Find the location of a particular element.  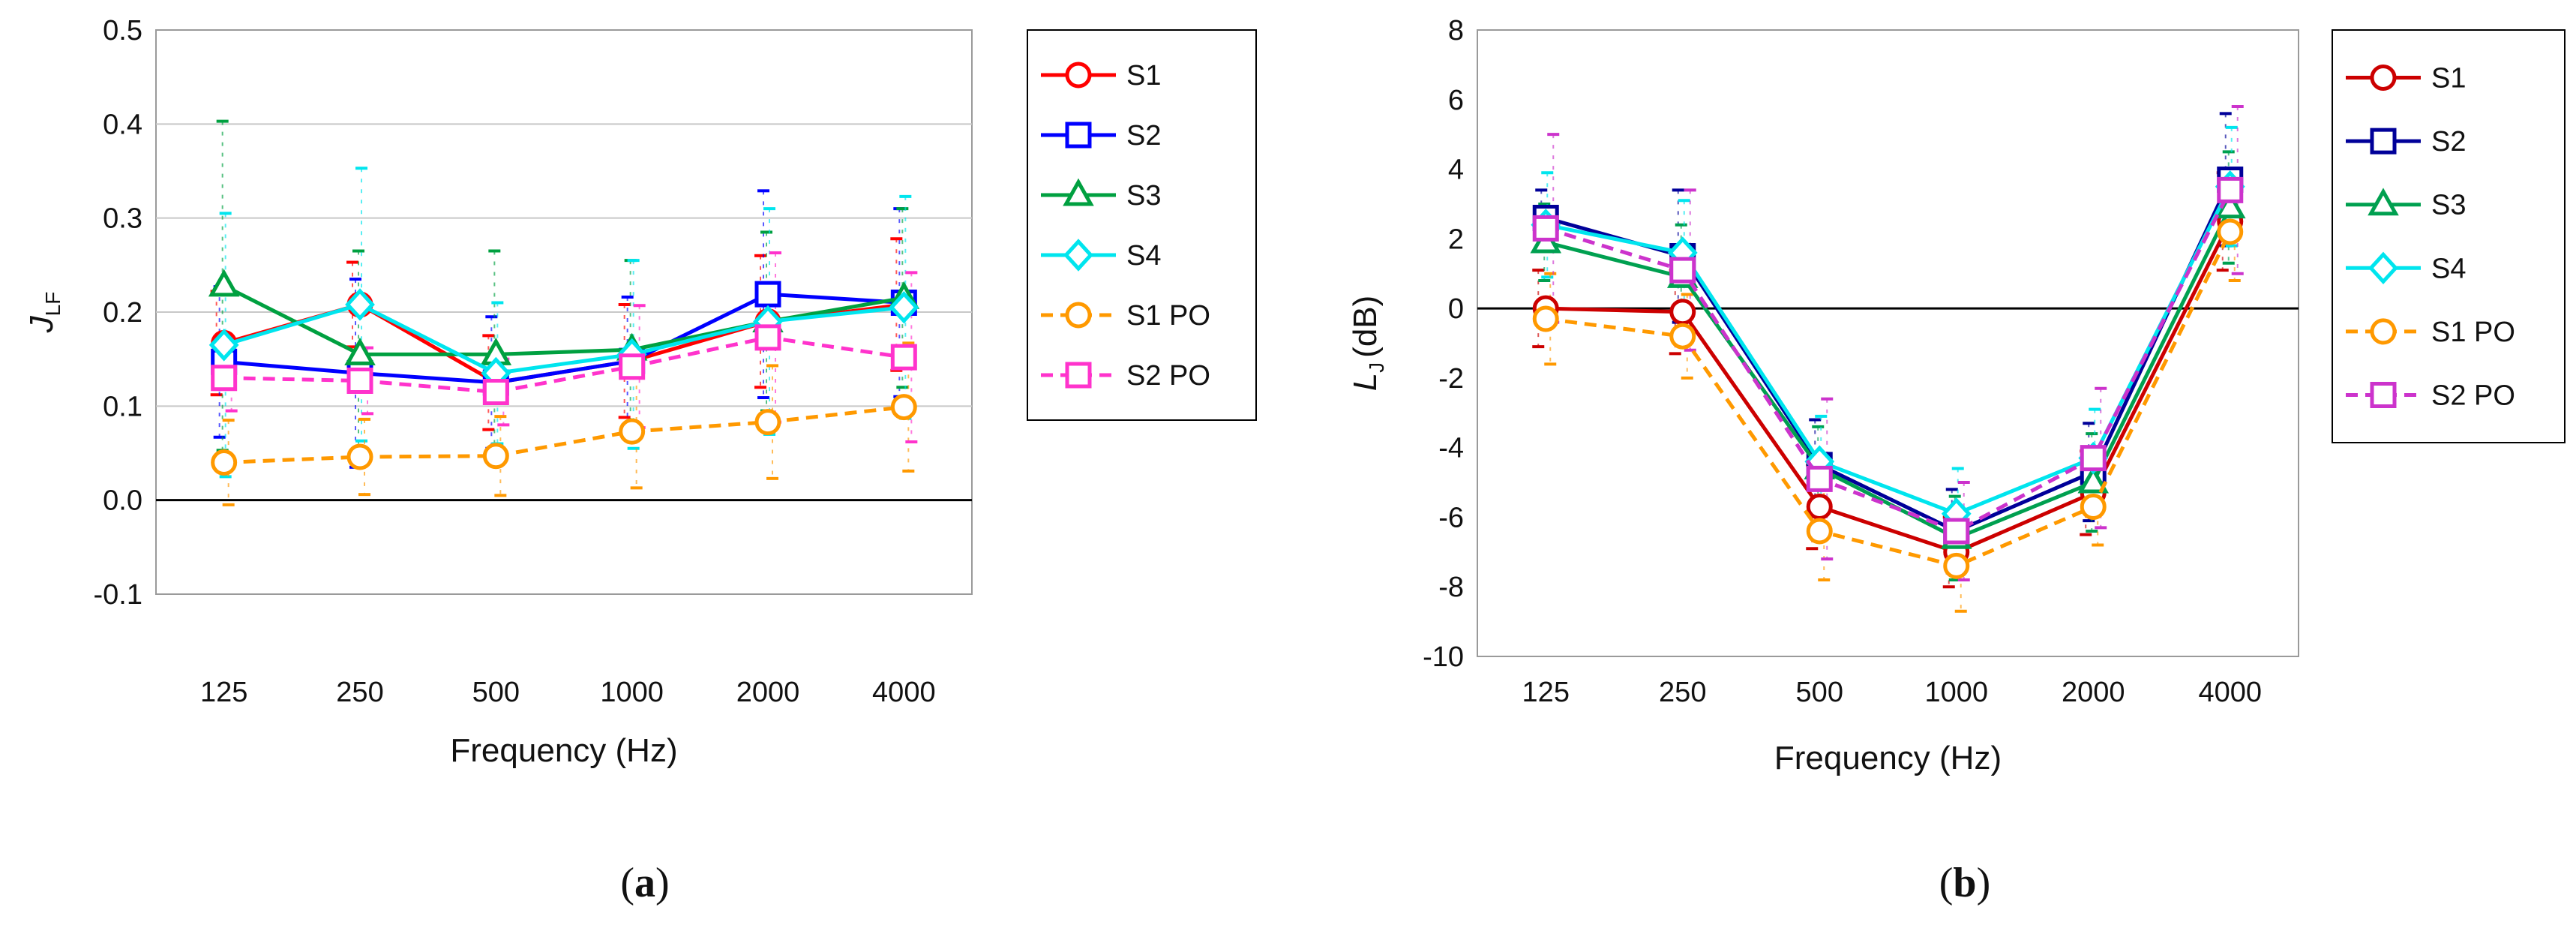

y-tick-label: 0.3 is located at coordinates (123, 219).